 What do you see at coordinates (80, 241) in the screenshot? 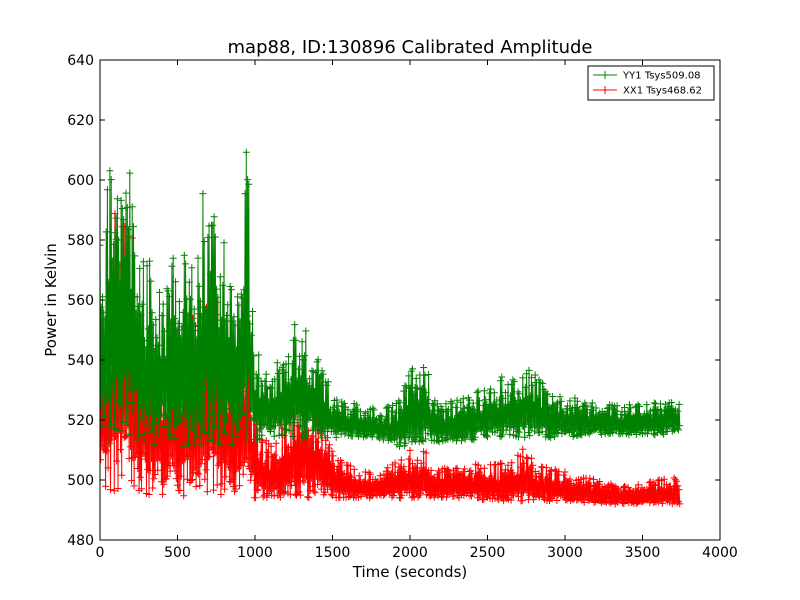
I see `y-tick-label: 580` at bounding box center [80, 241].